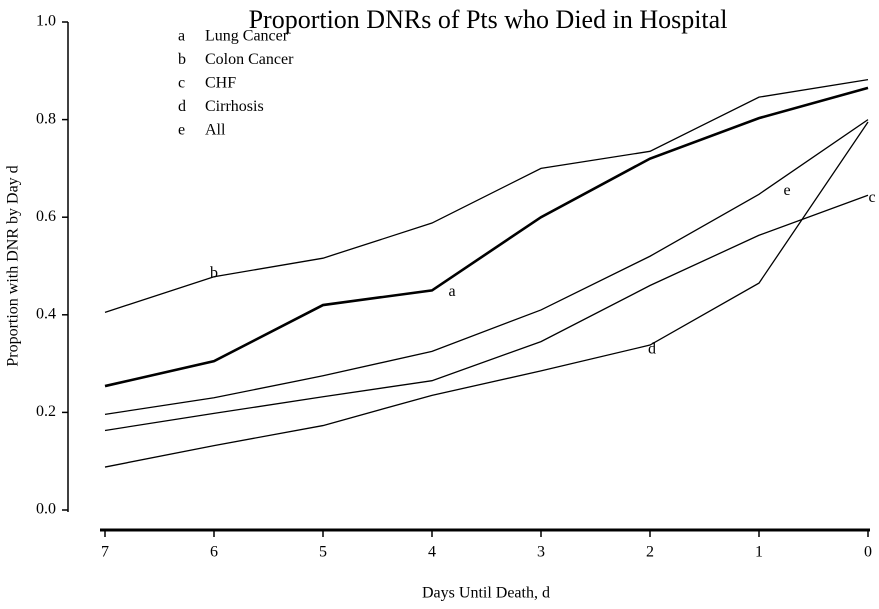 The width and height of the screenshot is (879, 609). What do you see at coordinates (323, 552) in the screenshot?
I see `x-tick-label: 5` at bounding box center [323, 552].